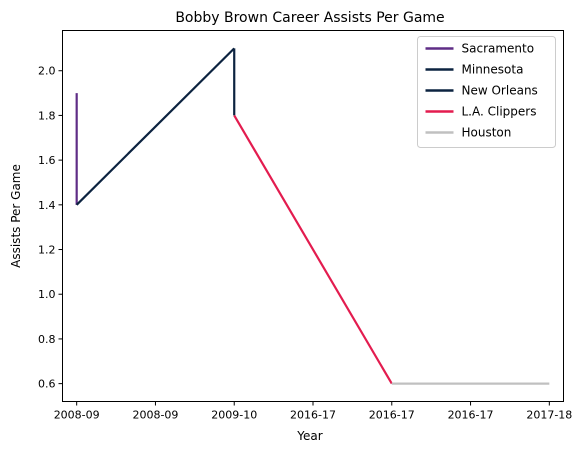 Image resolution: width=573 pixels, height=453 pixels. What do you see at coordinates (487, 133) in the screenshot?
I see `legend-label: Houston` at bounding box center [487, 133].